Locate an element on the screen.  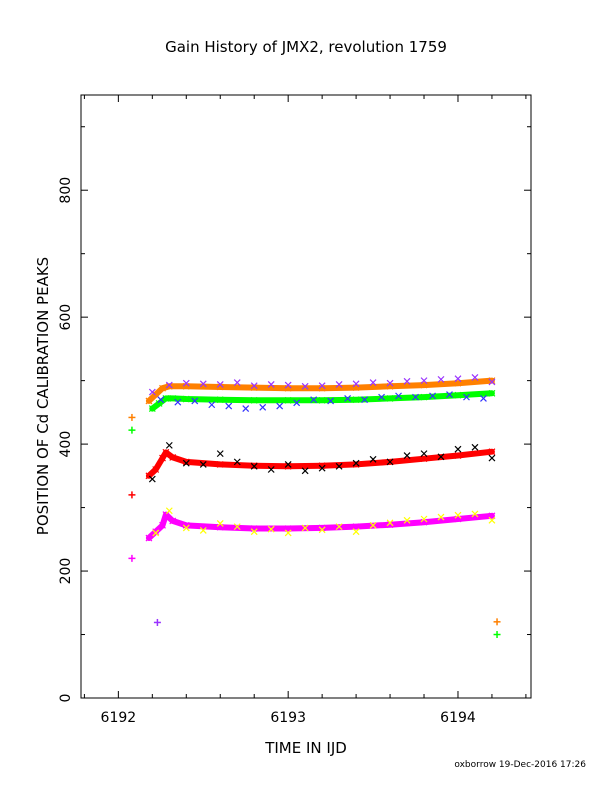
x-axis-label: TIME IN IJD is located at coordinates (305, 748).